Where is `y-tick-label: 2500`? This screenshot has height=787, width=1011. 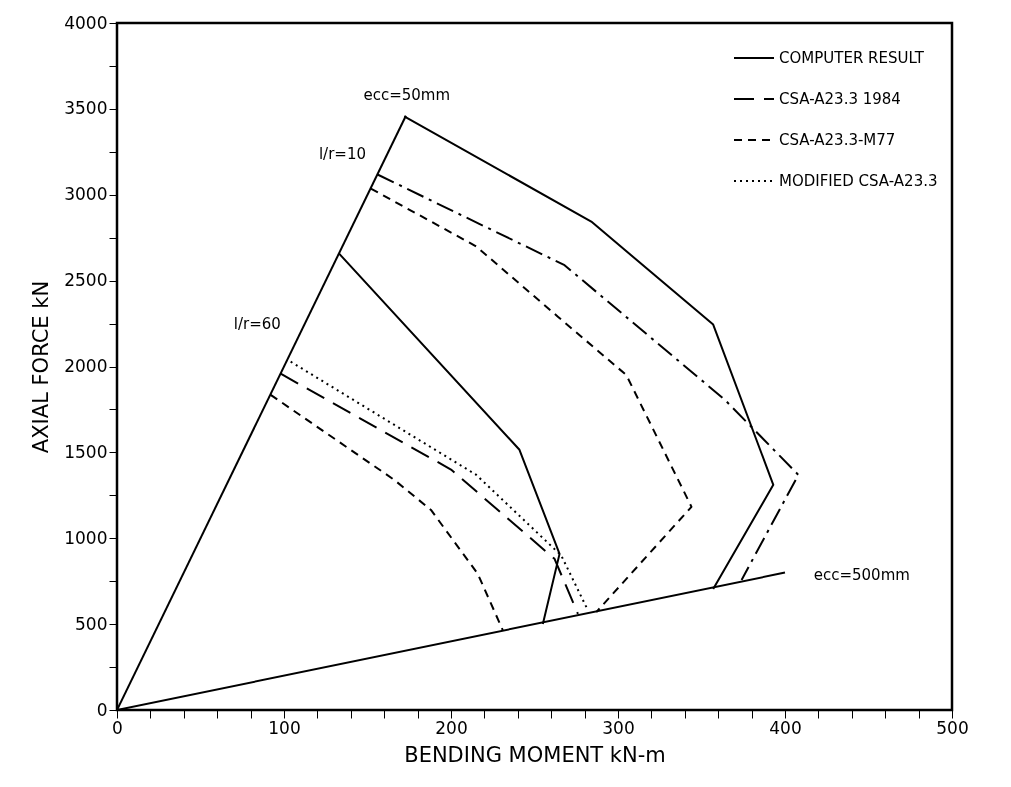 y-tick-label: 2500 is located at coordinates (86, 280).